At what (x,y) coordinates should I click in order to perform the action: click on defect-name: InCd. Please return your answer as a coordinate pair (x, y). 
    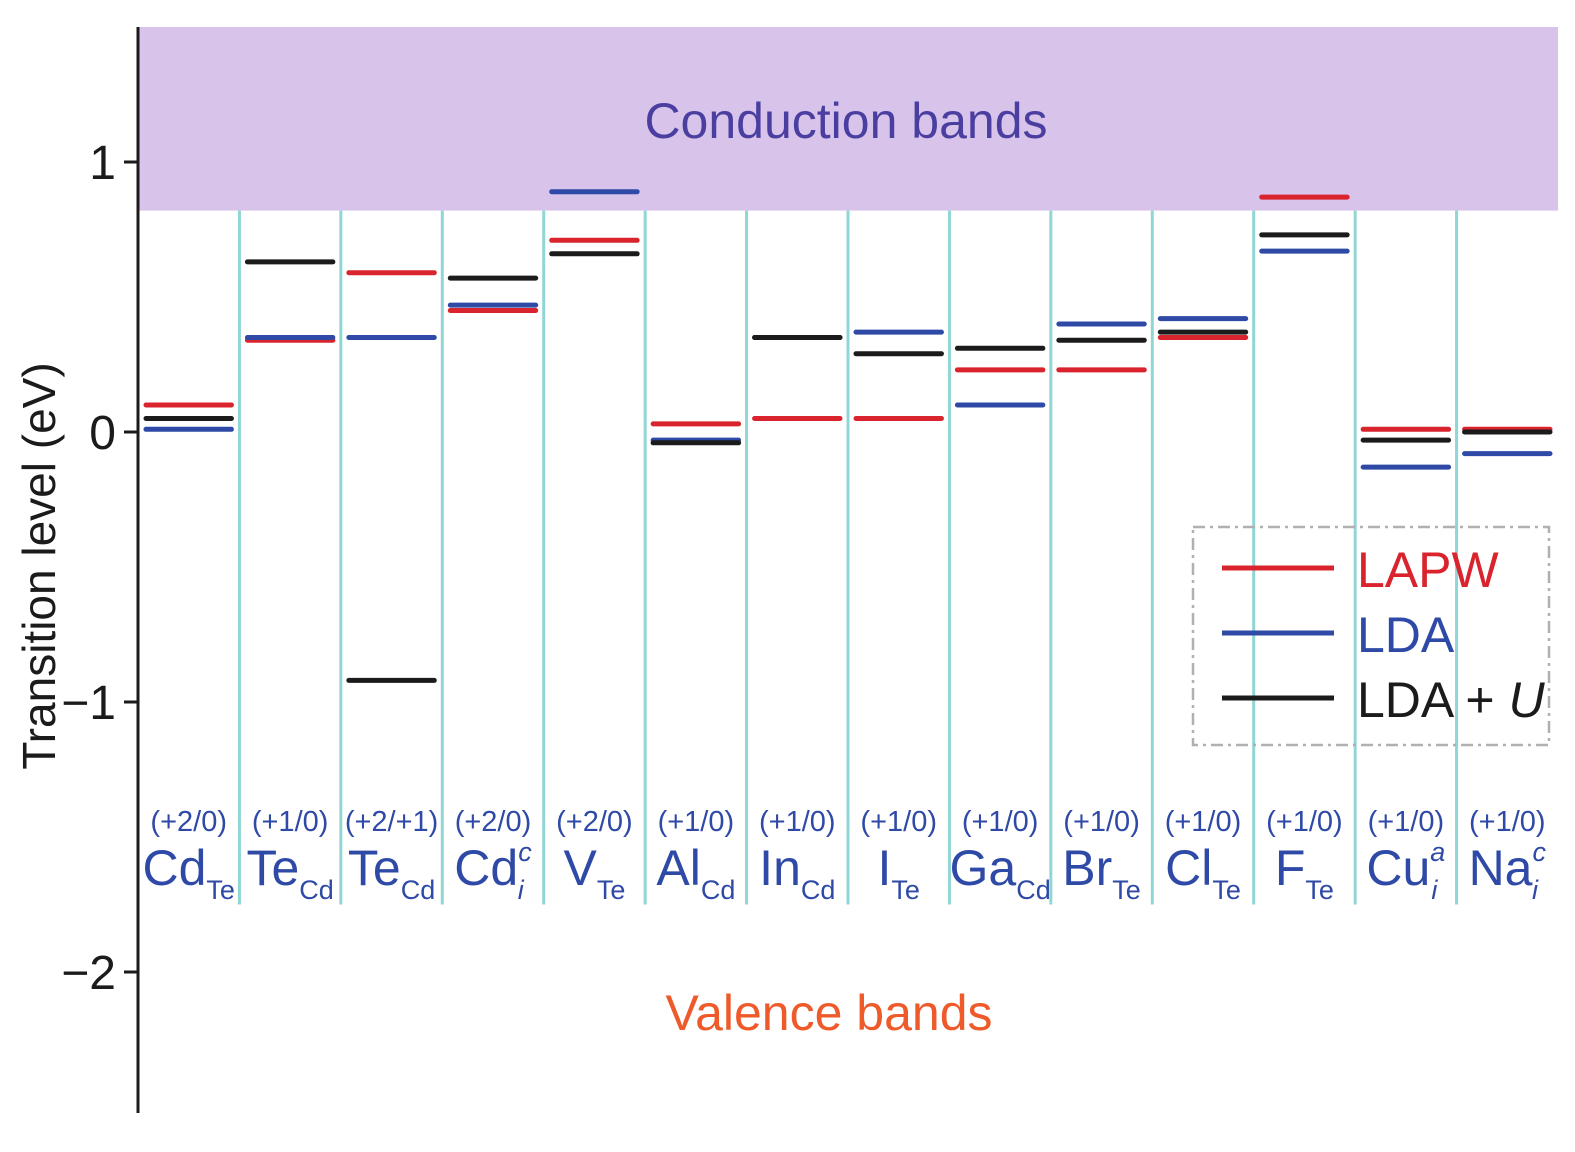
    Looking at the image, I should click on (797, 872).